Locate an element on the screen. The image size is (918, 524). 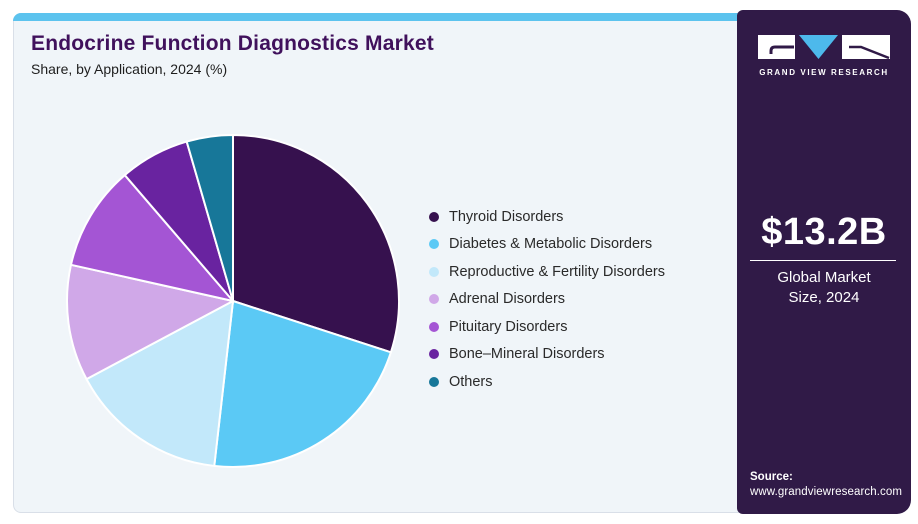
legend-item: Adrenal Disorders is located at coordinates (547, 300).